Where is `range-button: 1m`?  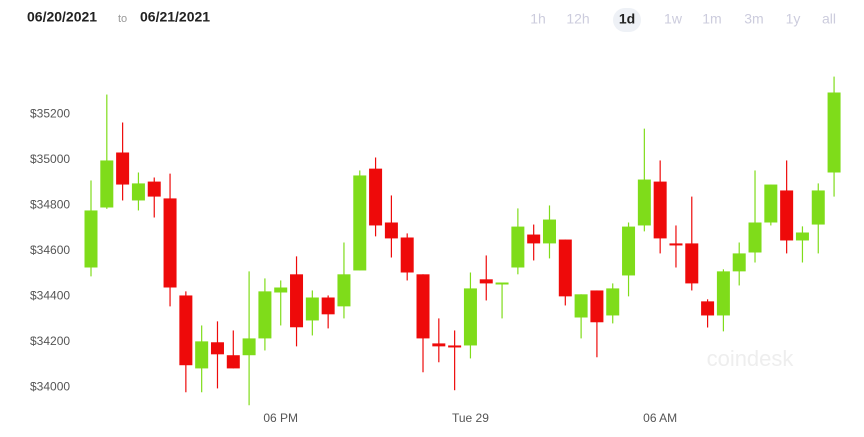
range-button: 1m is located at coordinates (711, 19).